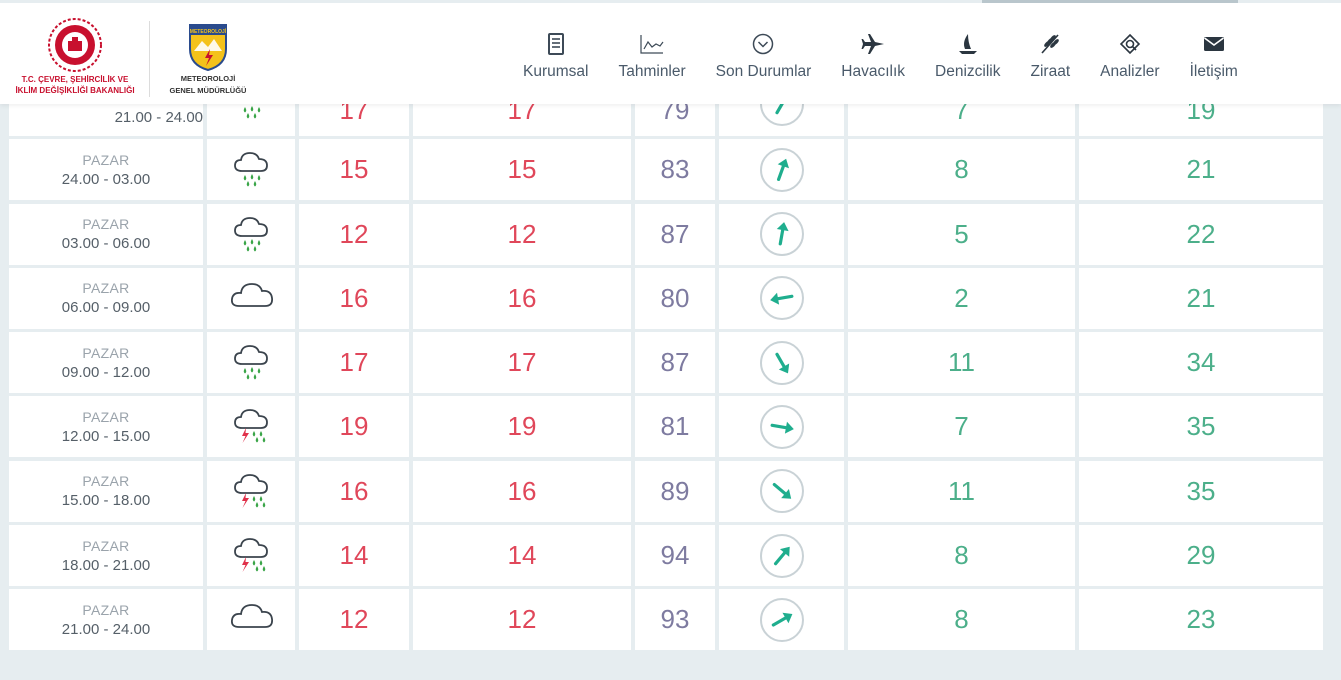  Describe the element at coordinates (675, 619) in the screenshot. I see `humidity-value: 93` at that location.